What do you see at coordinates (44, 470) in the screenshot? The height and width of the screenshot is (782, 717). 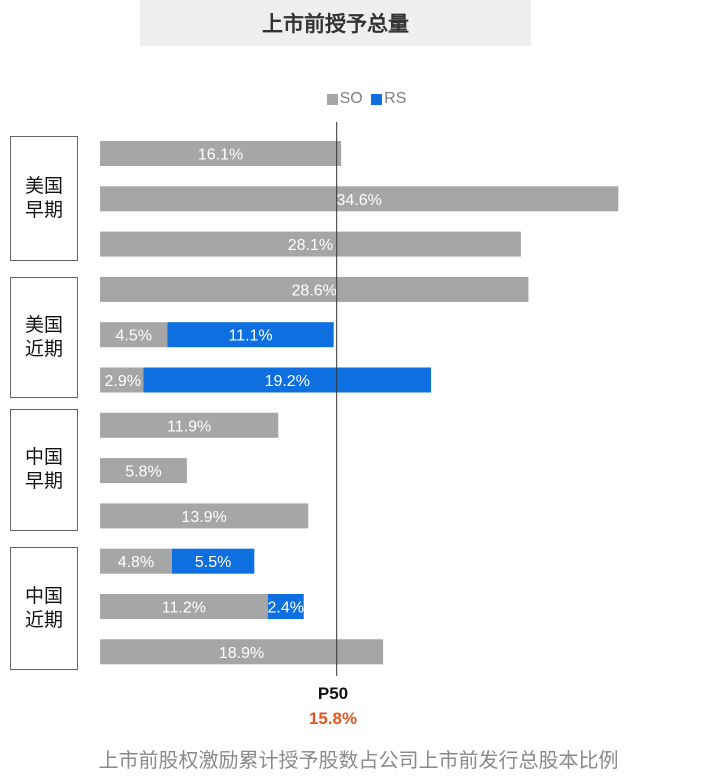 I see `group-label-cn-early: 中国 早期` at bounding box center [44, 470].